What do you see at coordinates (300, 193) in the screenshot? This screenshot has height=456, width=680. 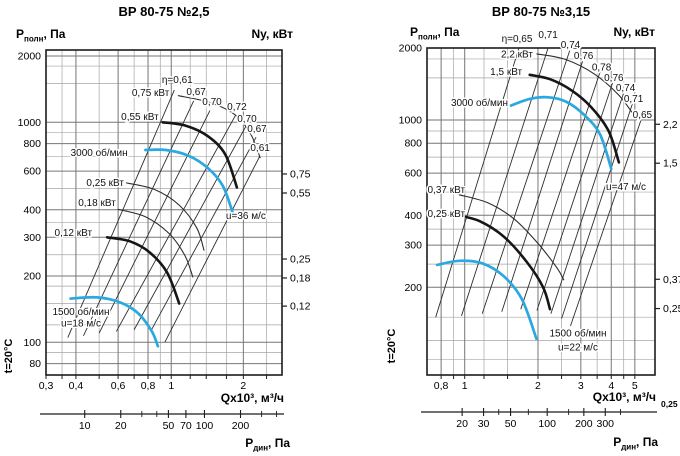 I see `ny-tick-label: 0,55` at bounding box center [300, 193].